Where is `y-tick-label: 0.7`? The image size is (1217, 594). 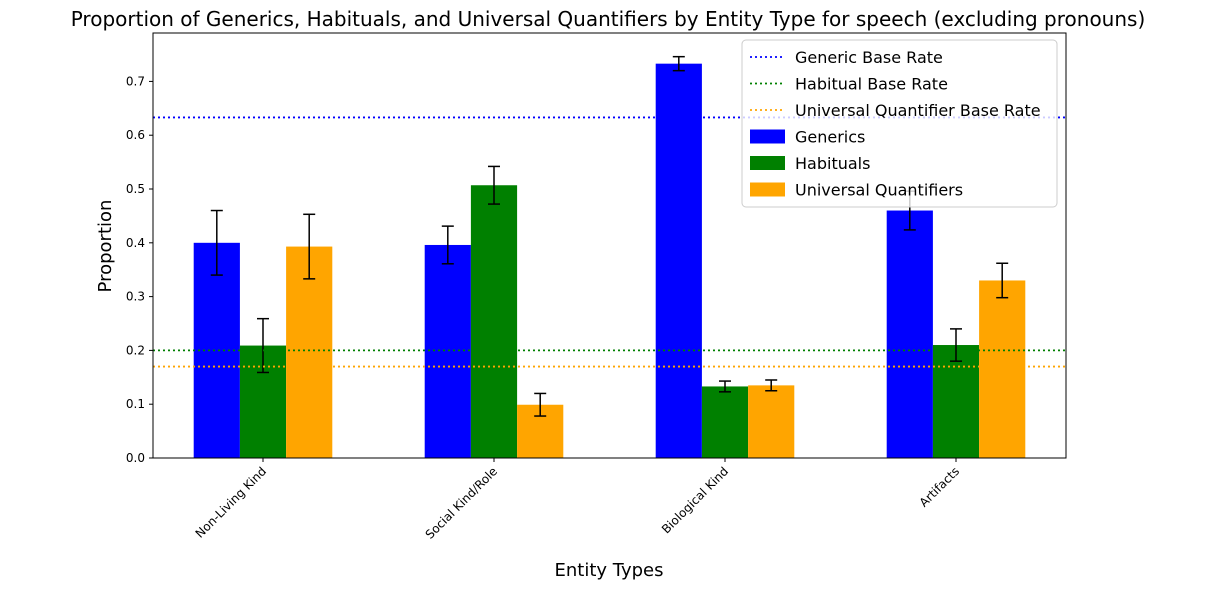
y-tick-label: 0.7 is located at coordinates (135, 81).